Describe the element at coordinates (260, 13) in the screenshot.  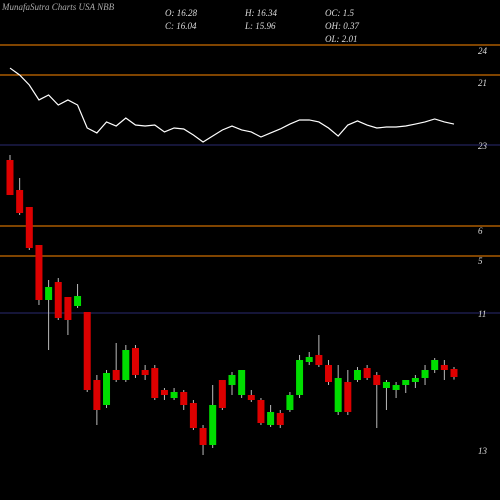
I see `ohlc-info: H: 16.34` at that location.